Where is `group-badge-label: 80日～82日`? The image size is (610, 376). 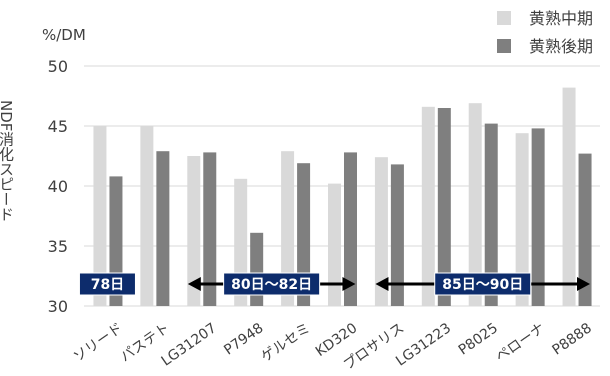 group-badge-label: 80日～82日 is located at coordinates (271, 285).